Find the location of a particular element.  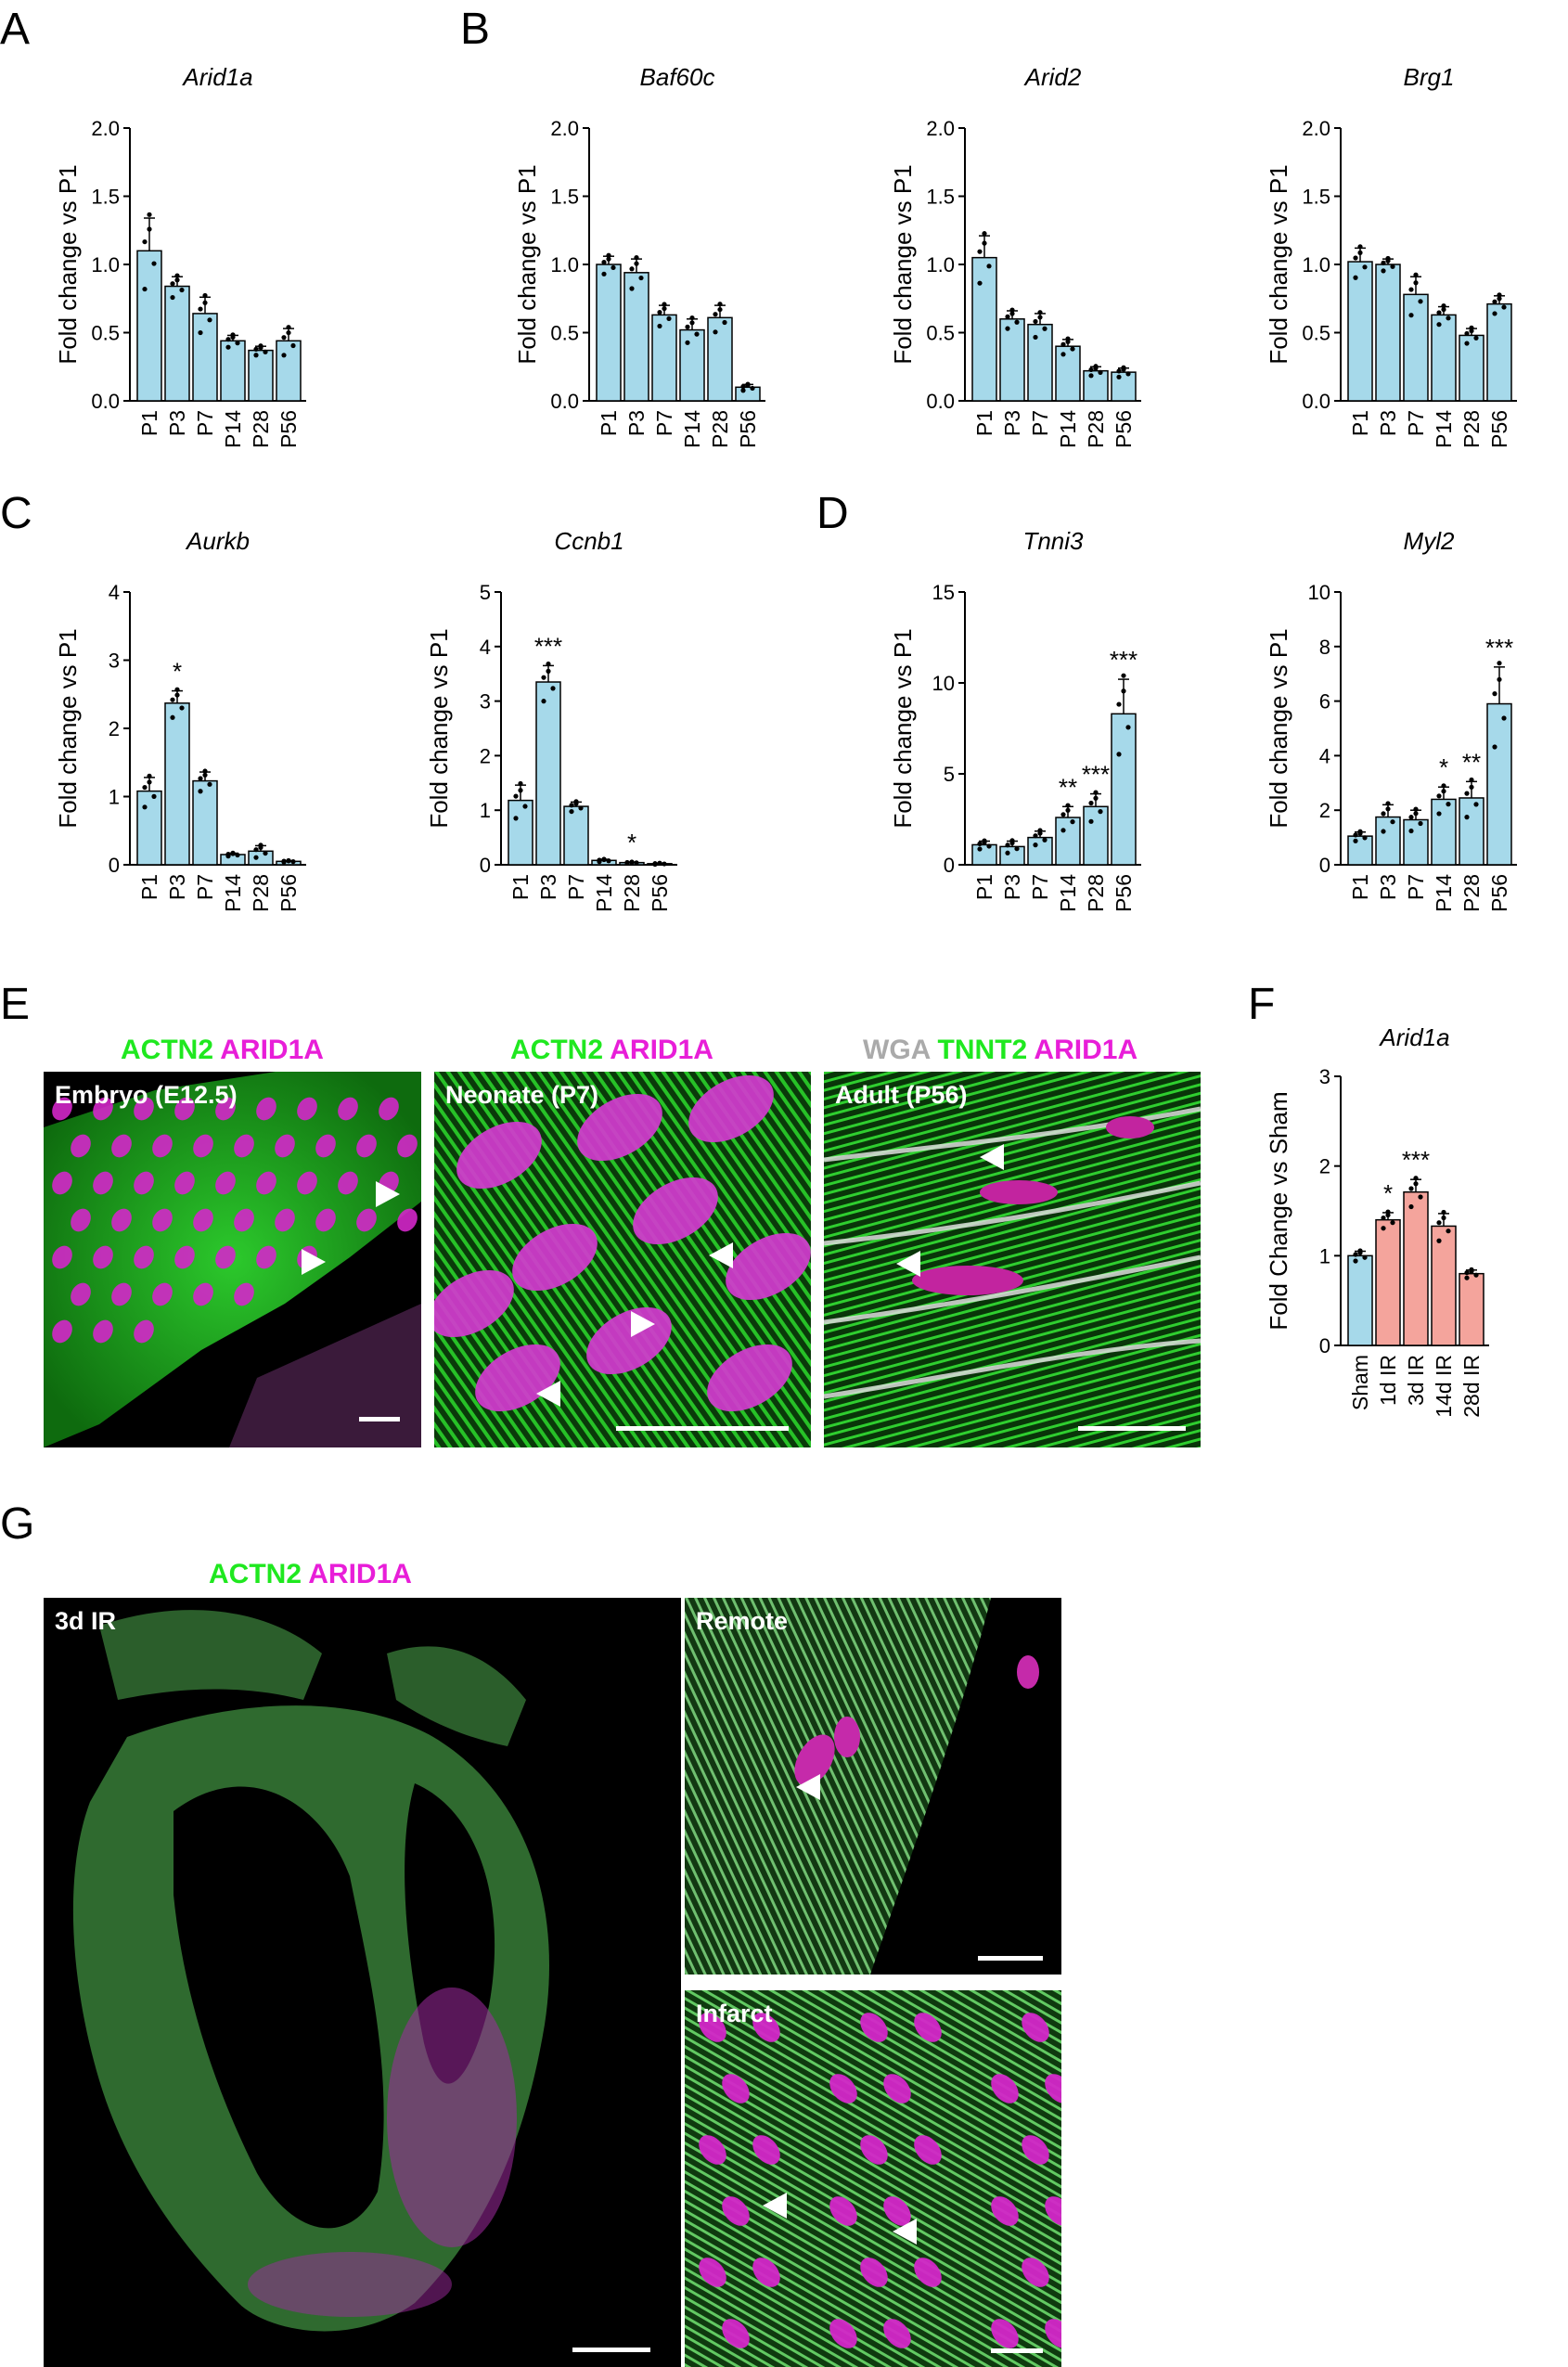

y-tick-label: 2 is located at coordinates (1324, 1166).